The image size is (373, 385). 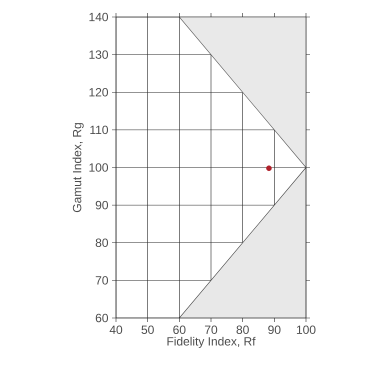 I want to click on y-axis-title: Gamut Index, Rg, so click(x=78, y=167).